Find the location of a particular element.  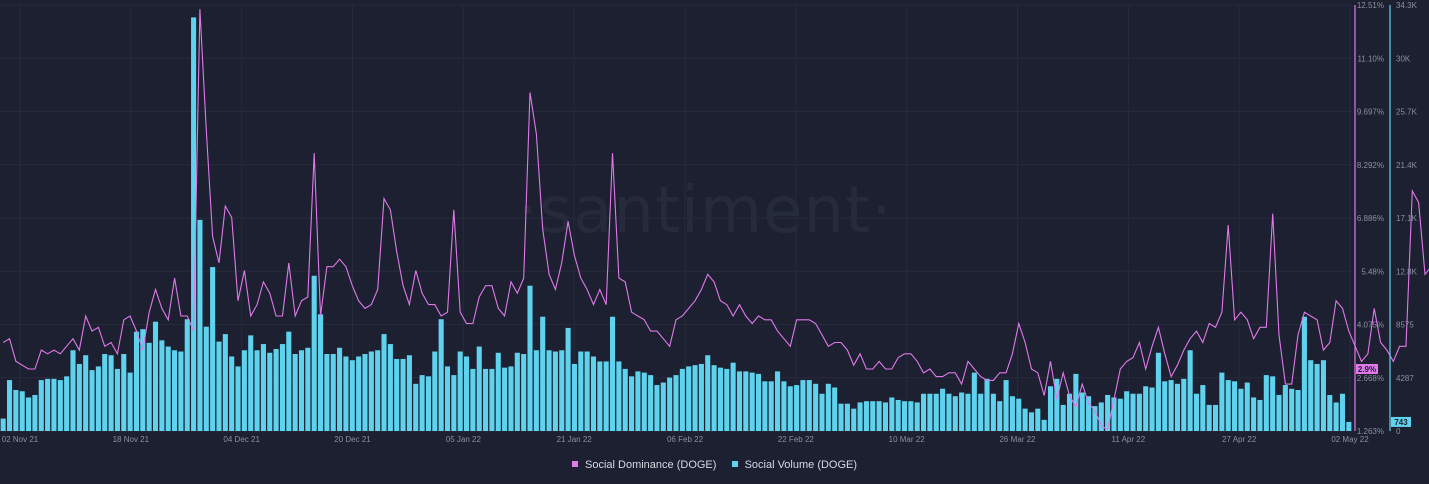

legend-label-dominance: Social Dominance (DOGE) is located at coordinates (651, 465).